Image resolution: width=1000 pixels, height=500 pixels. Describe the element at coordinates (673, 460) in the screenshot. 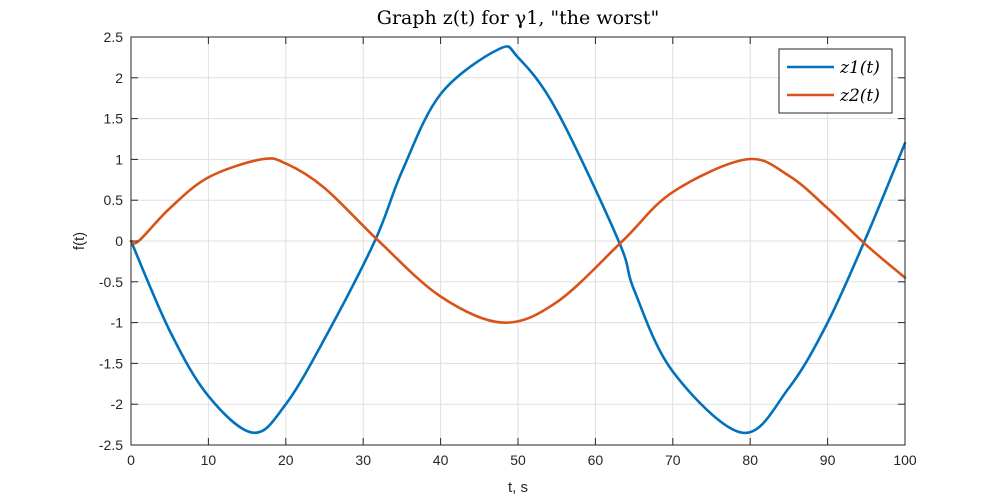

I see `x-tick-label: 70` at that location.